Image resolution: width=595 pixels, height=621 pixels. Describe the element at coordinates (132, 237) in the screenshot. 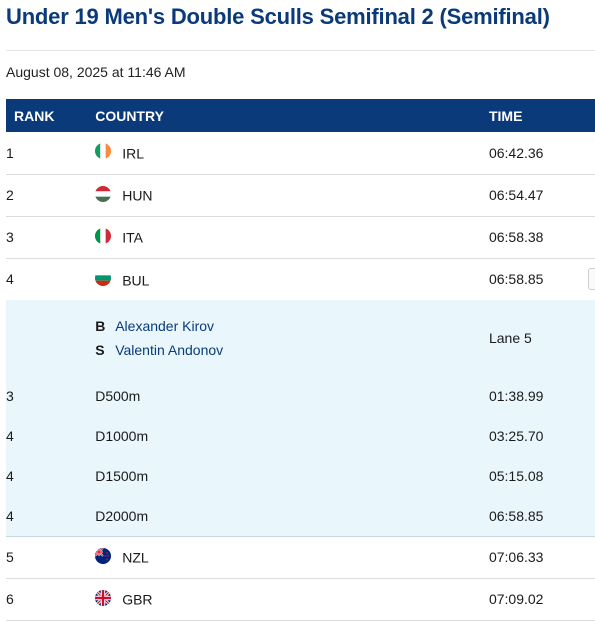

I see `country-code: ITA` at that location.